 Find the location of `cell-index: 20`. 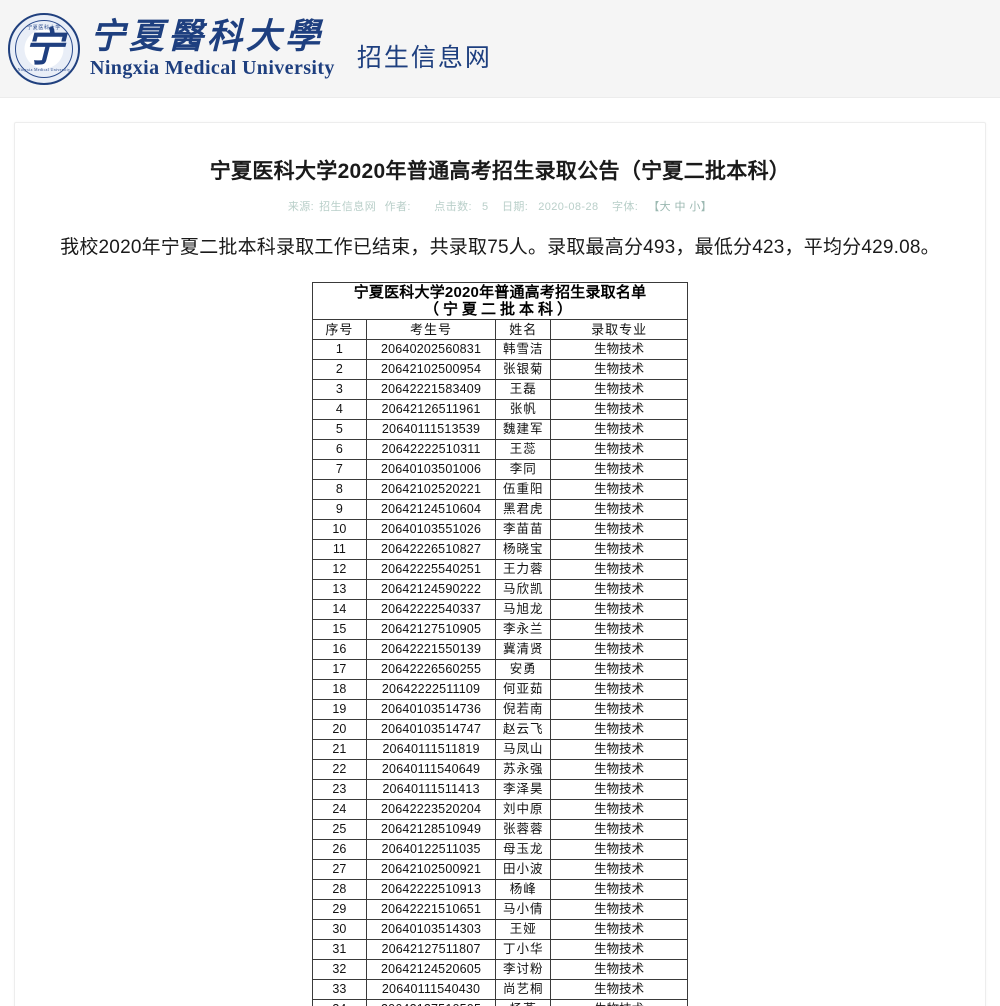

cell-index: 20 is located at coordinates (339, 729).